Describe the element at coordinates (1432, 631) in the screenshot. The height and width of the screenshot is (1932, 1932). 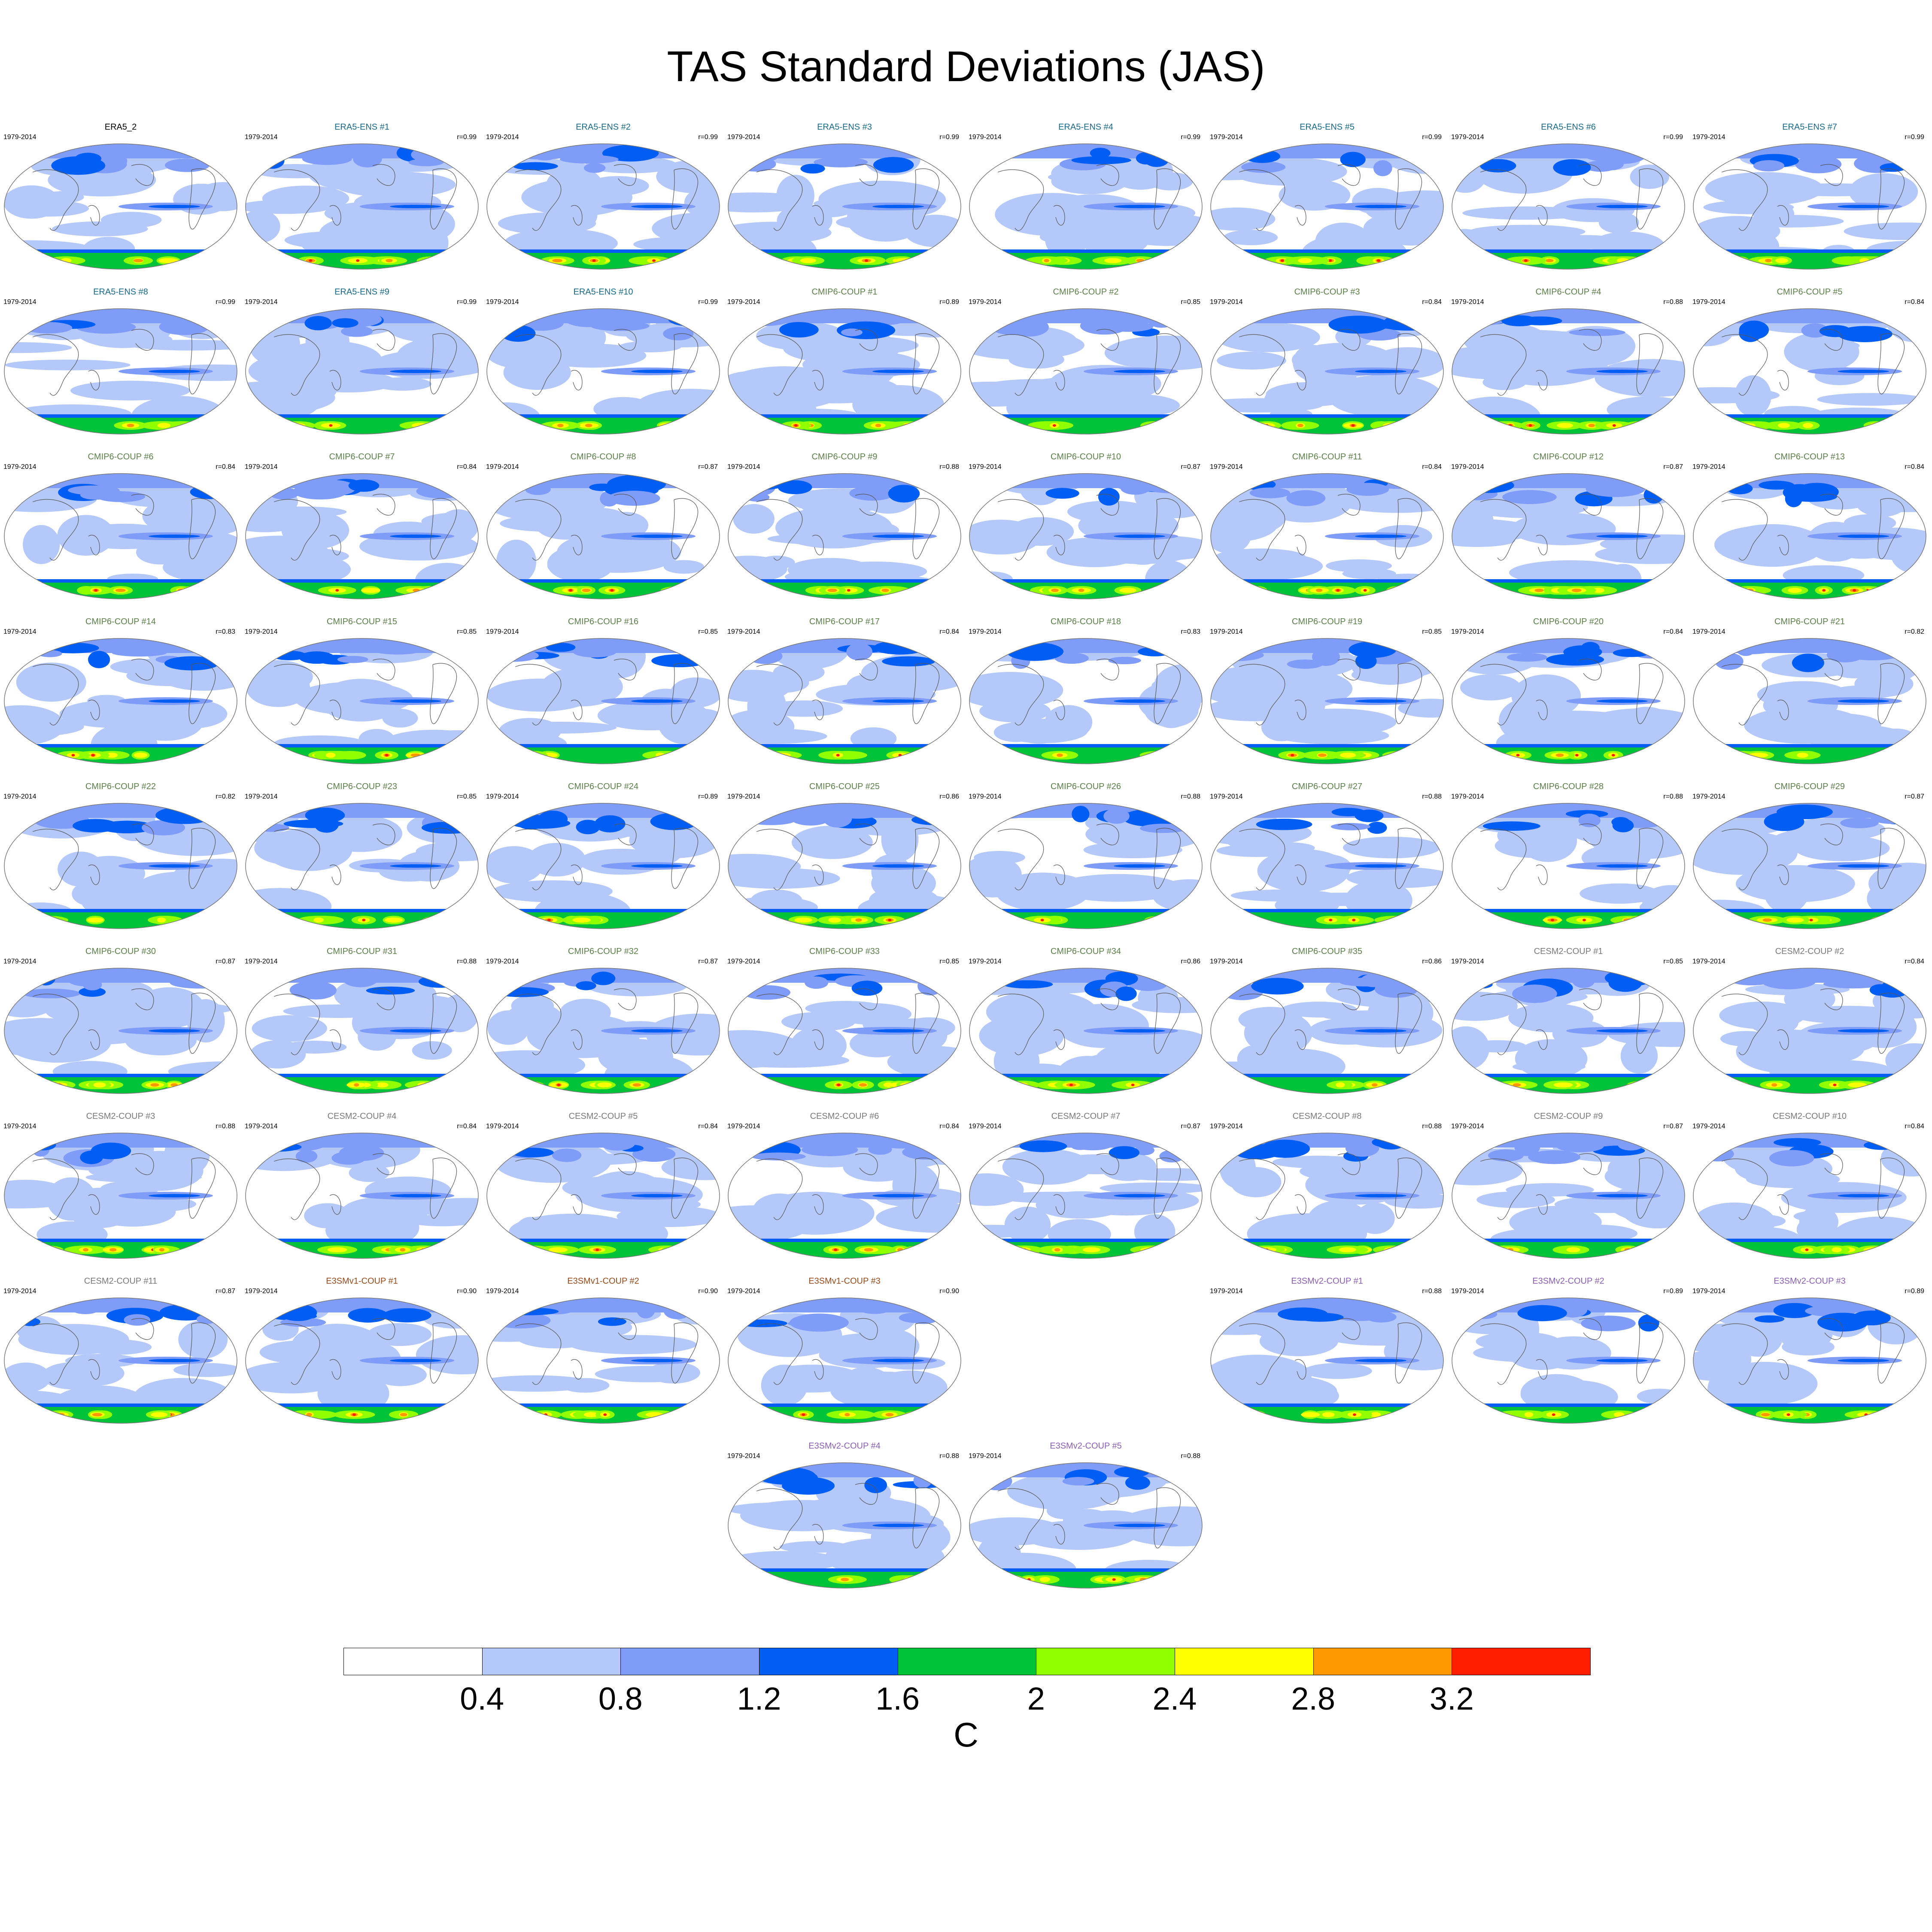
I see `panel-correlation: r=0.85` at that location.